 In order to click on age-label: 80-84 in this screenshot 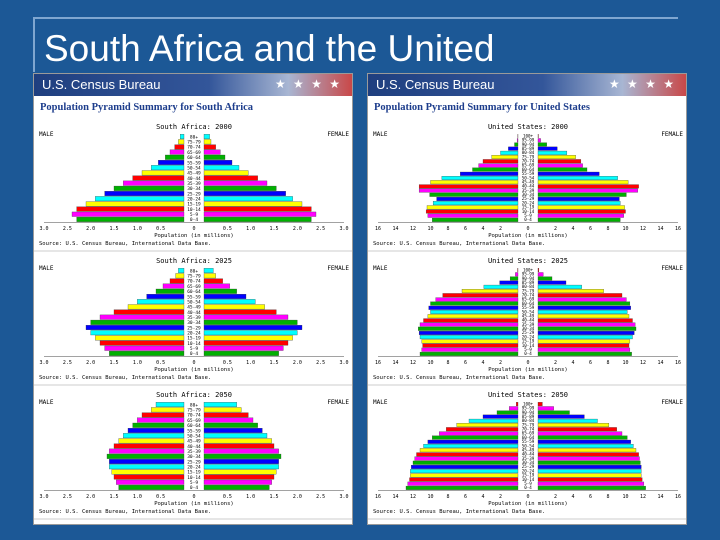, I will do `click(528, 420)`.